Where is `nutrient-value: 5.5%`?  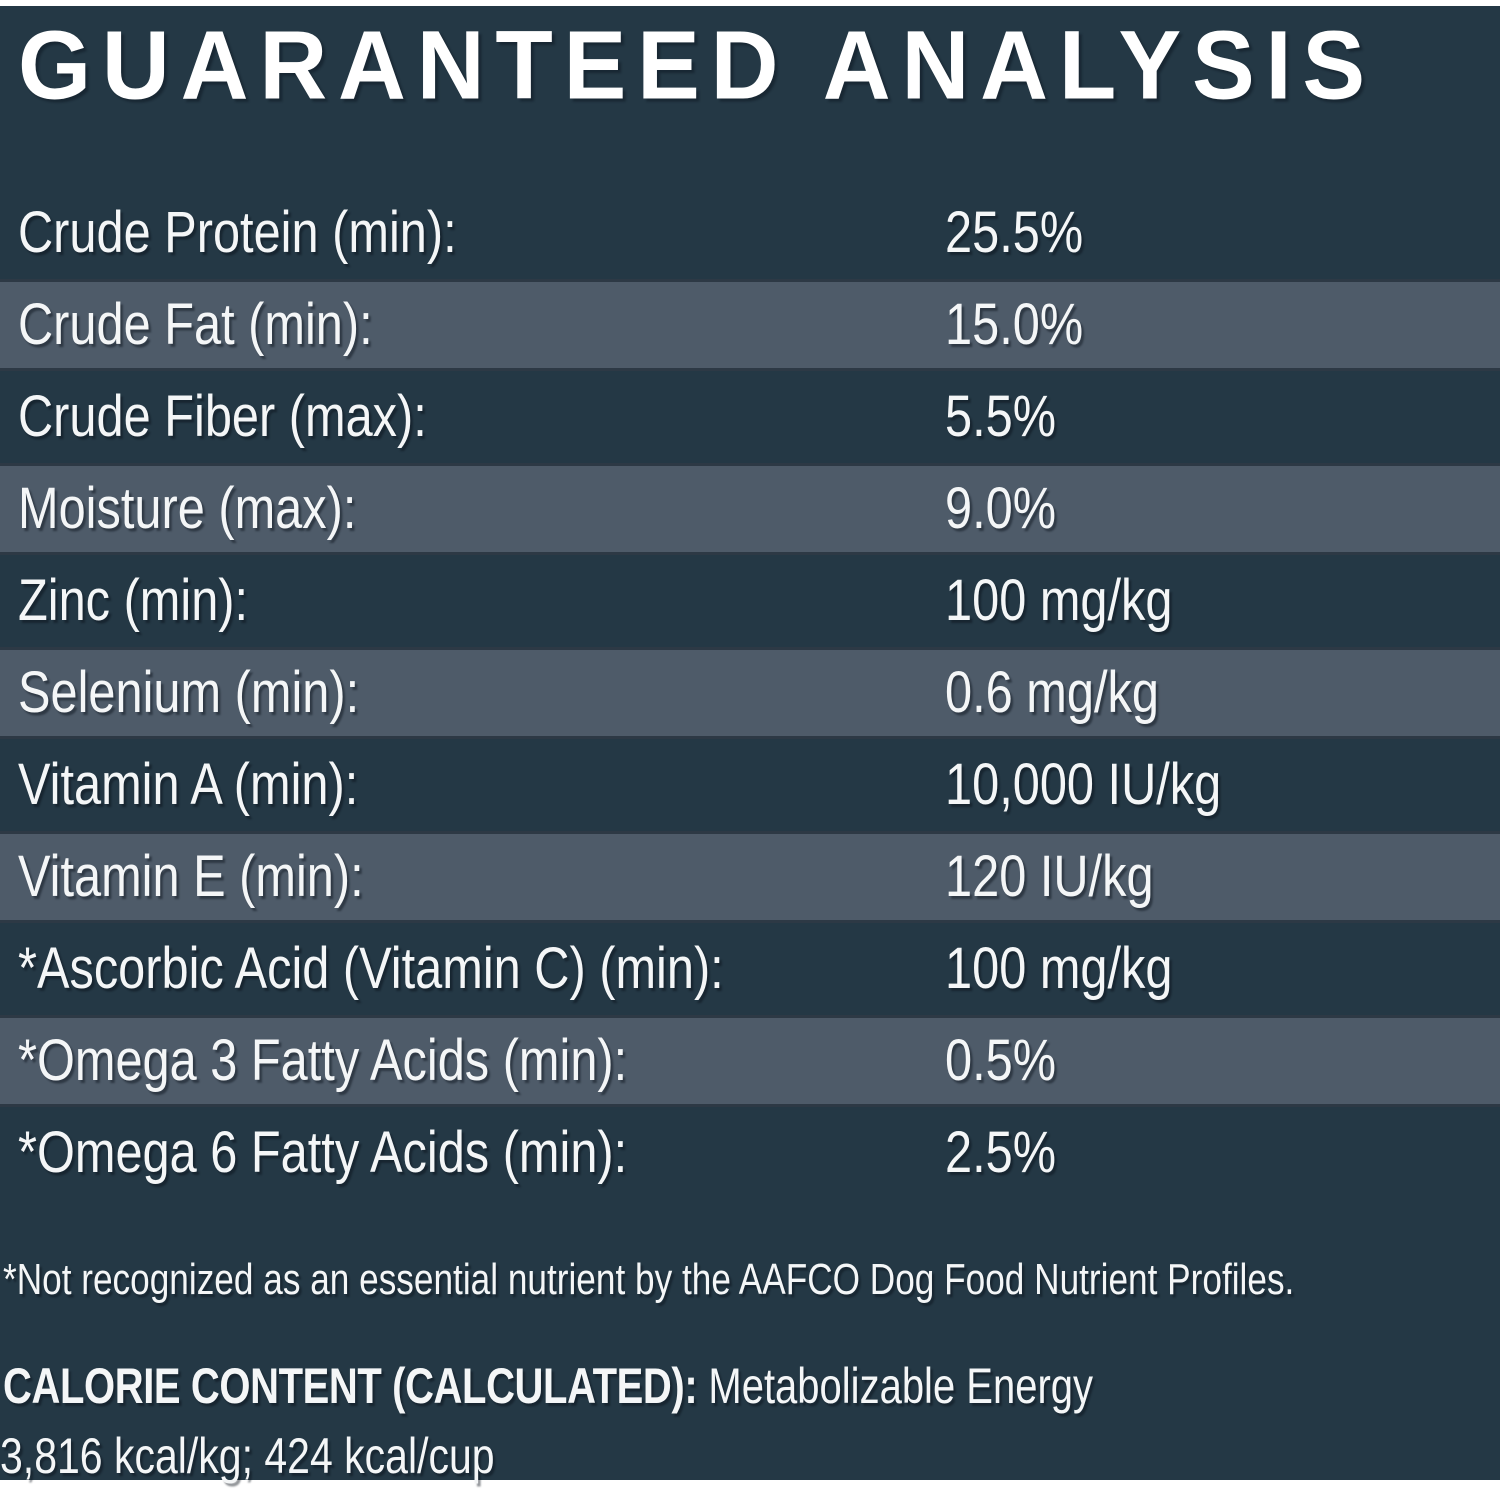
nutrient-value: 5.5% is located at coordinates (1001, 416).